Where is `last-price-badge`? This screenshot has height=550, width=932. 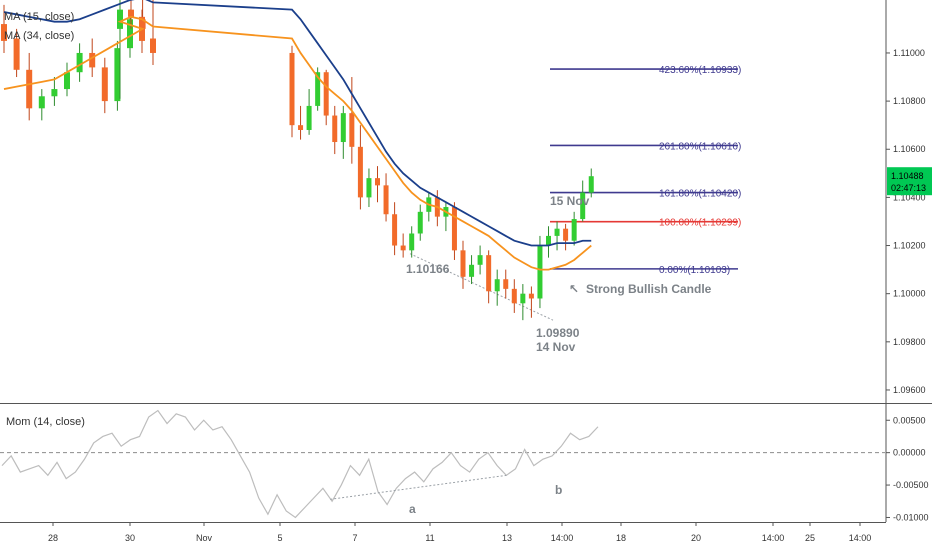 last-price-badge is located at coordinates (909, 181).